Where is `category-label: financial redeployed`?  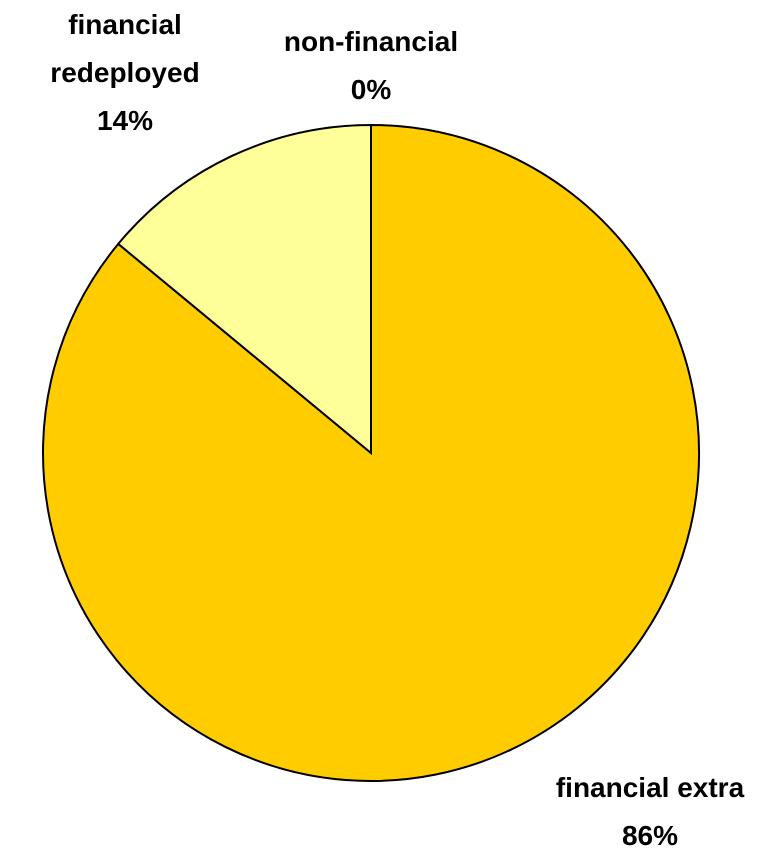
category-label: financial redeployed is located at coordinates (125, 48).